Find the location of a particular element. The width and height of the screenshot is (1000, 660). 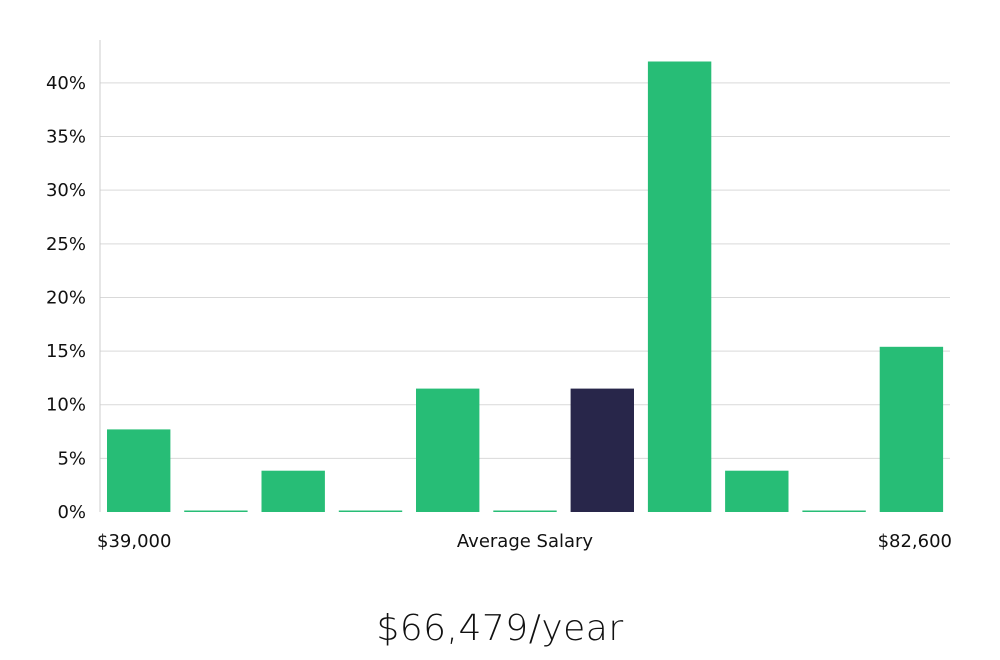

bar-average-salary is located at coordinates (602, 450).